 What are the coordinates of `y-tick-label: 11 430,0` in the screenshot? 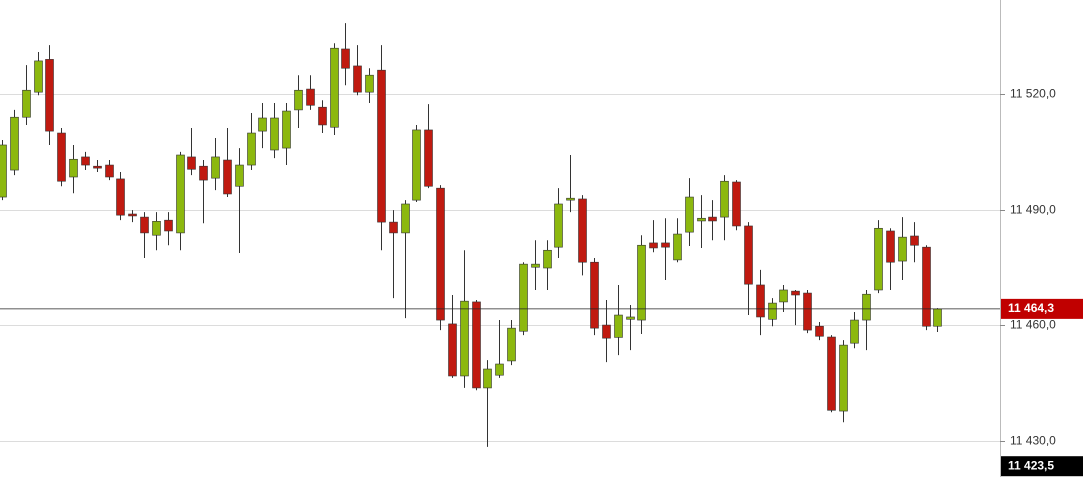 It's located at (1033, 441).